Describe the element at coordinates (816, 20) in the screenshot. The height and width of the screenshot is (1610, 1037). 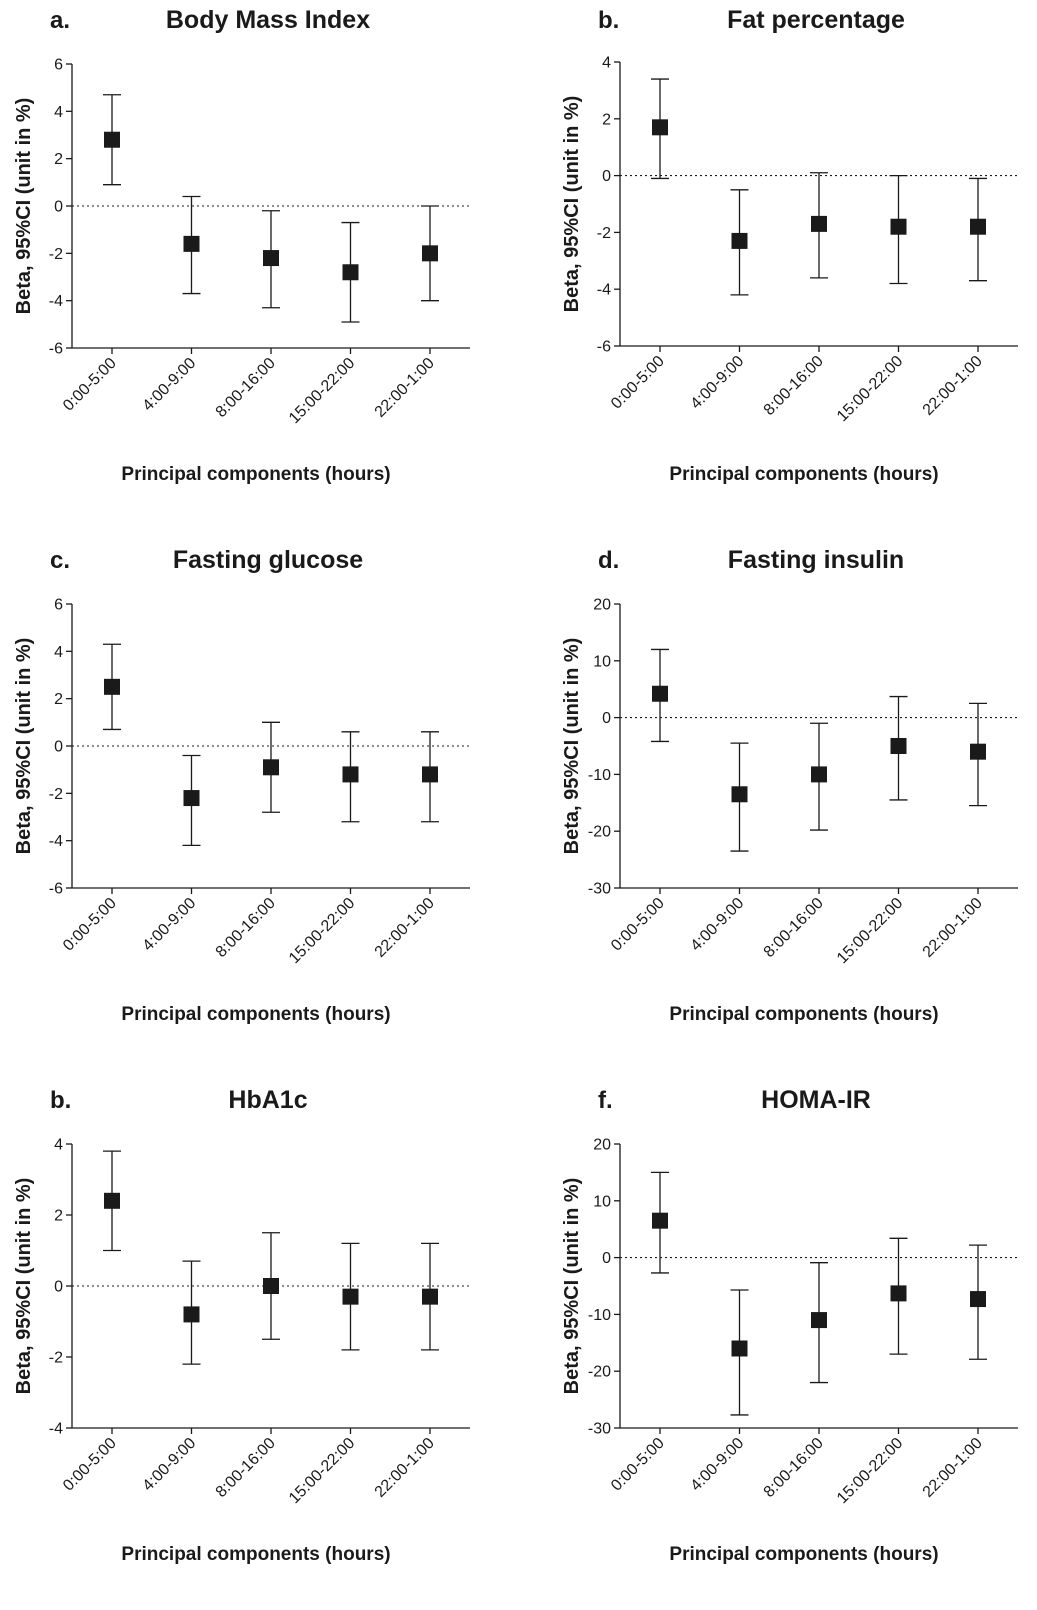
I see `chart-title: Fat percentage` at that location.